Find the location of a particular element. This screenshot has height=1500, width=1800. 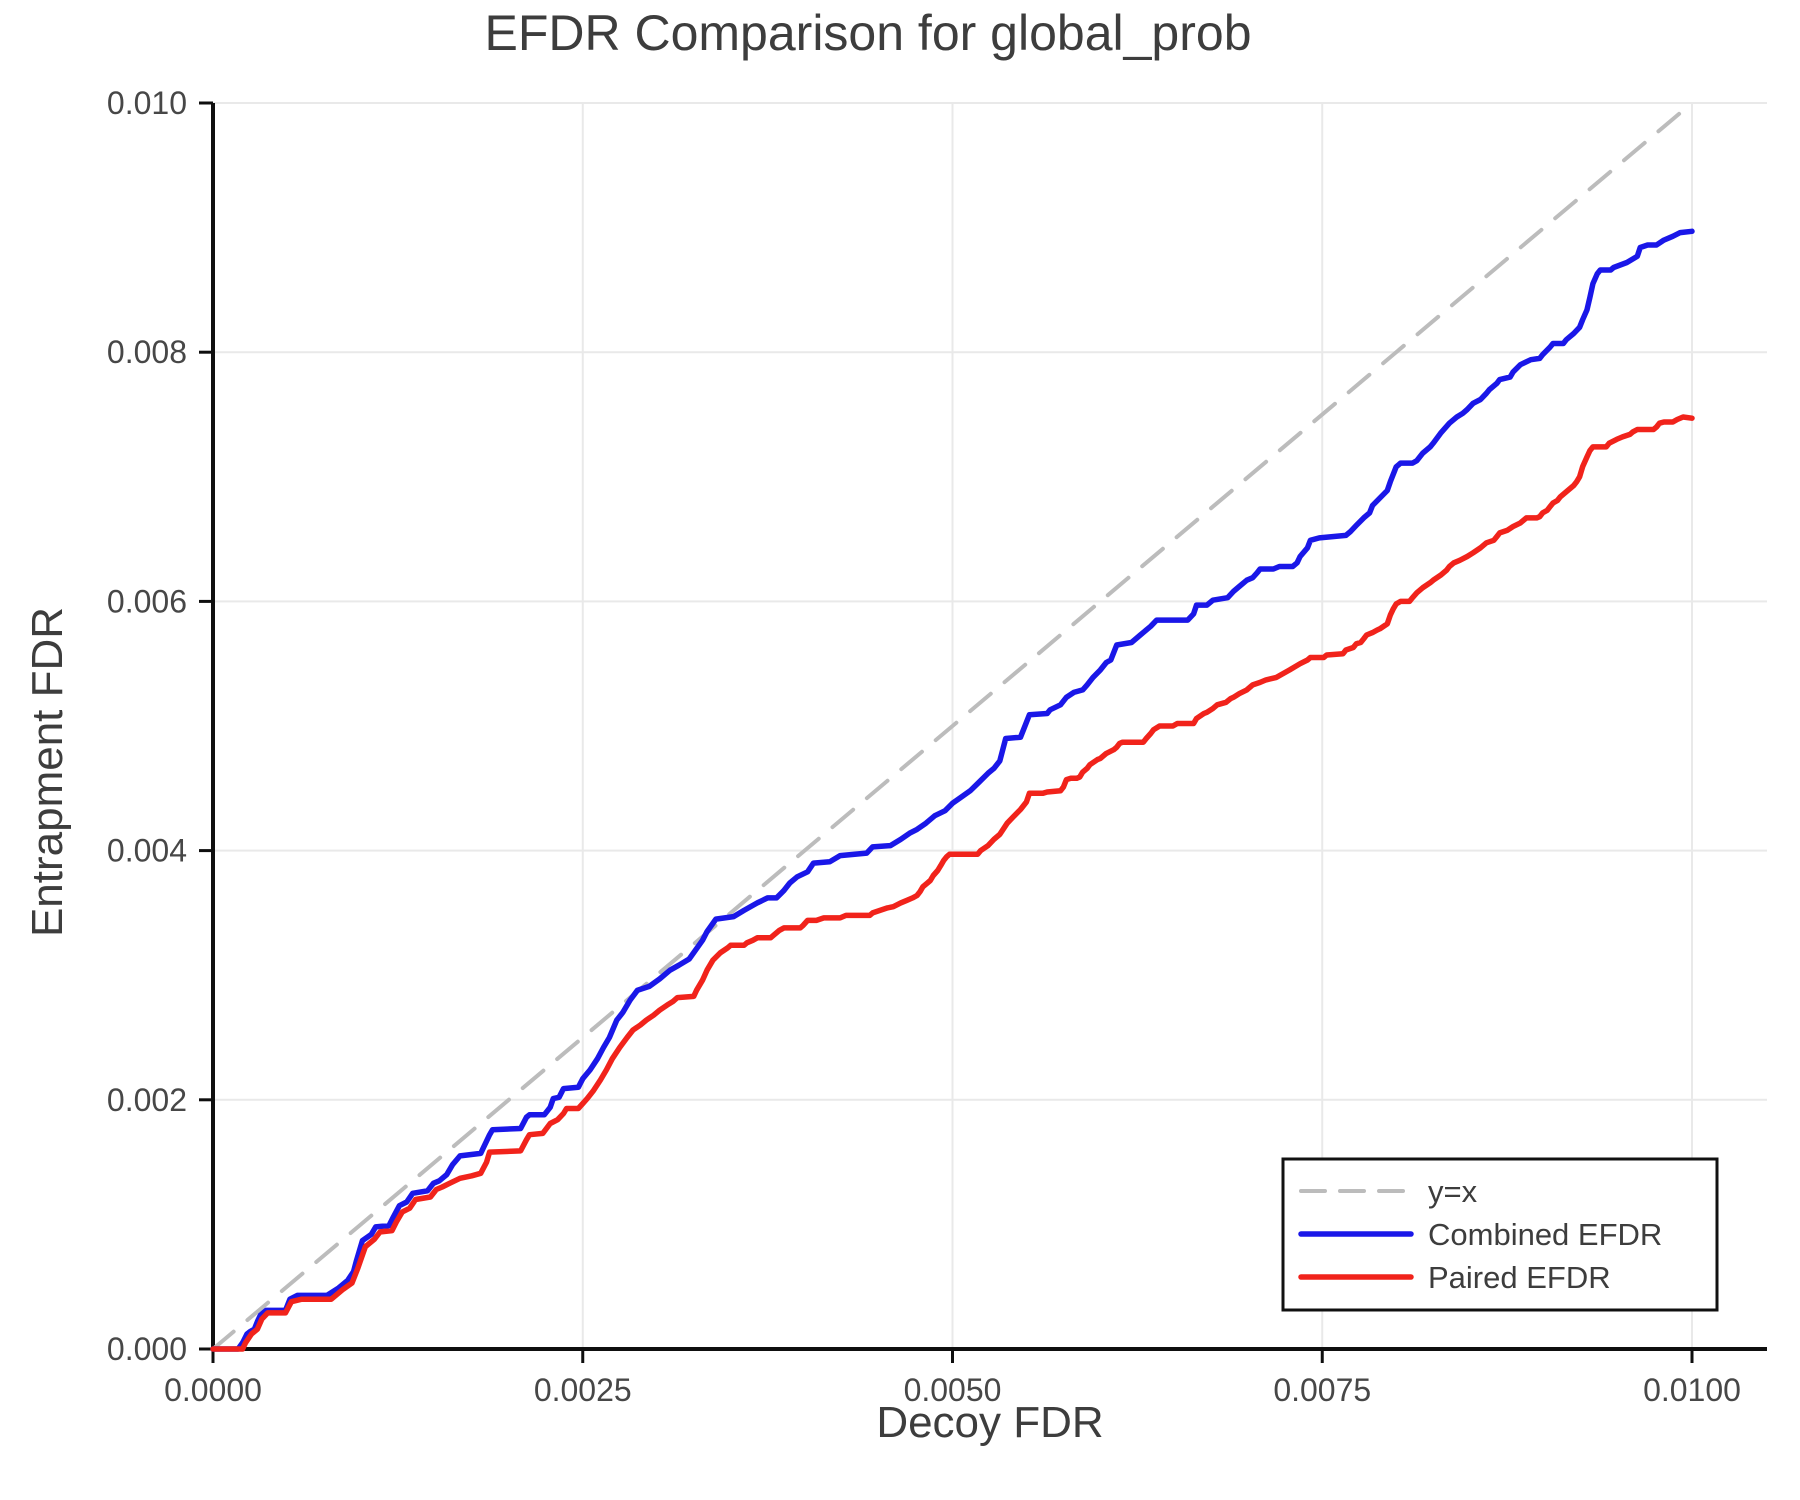

legend: y=x Combined EFDR Paired EFDR is located at coordinates (1500, 1234).